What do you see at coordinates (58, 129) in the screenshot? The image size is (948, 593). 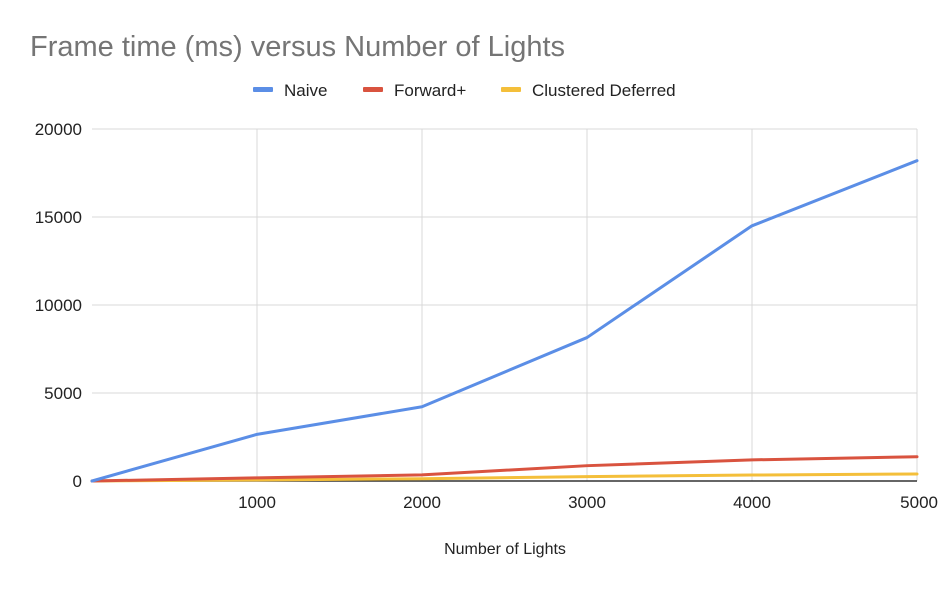 I see `y-tick-label: 20000` at bounding box center [58, 129].